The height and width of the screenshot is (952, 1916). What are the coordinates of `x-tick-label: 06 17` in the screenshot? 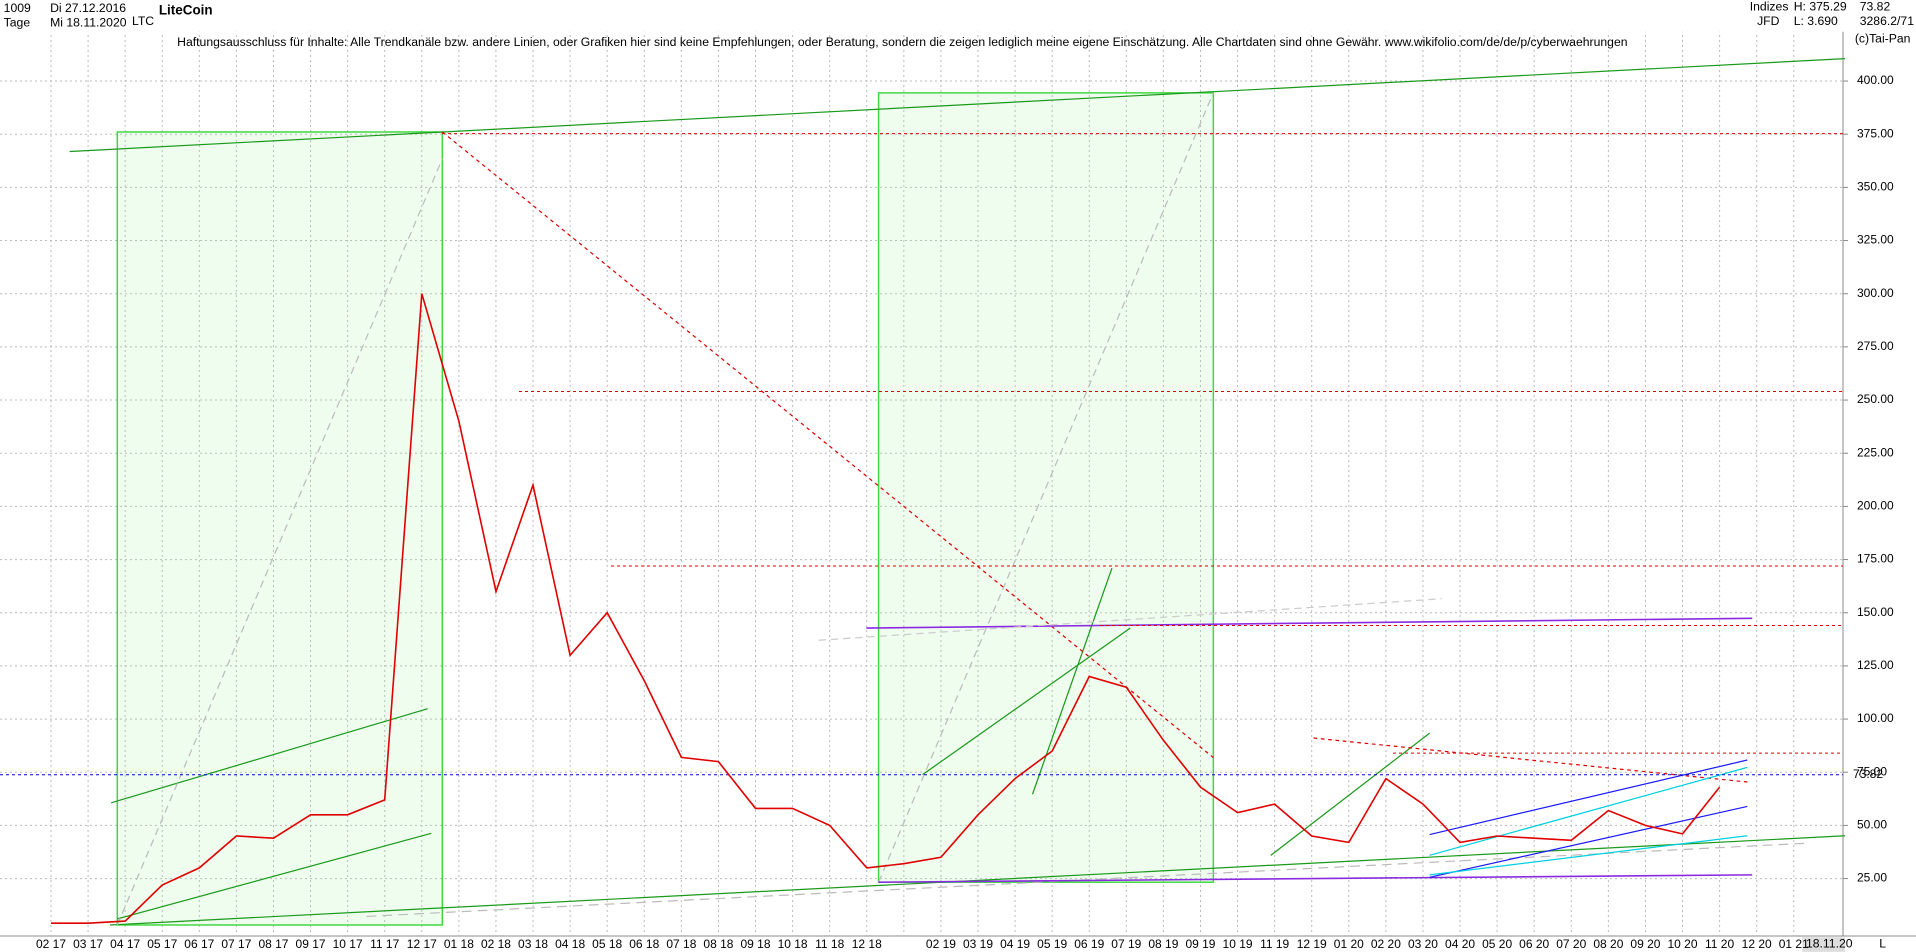 It's located at (199, 944).